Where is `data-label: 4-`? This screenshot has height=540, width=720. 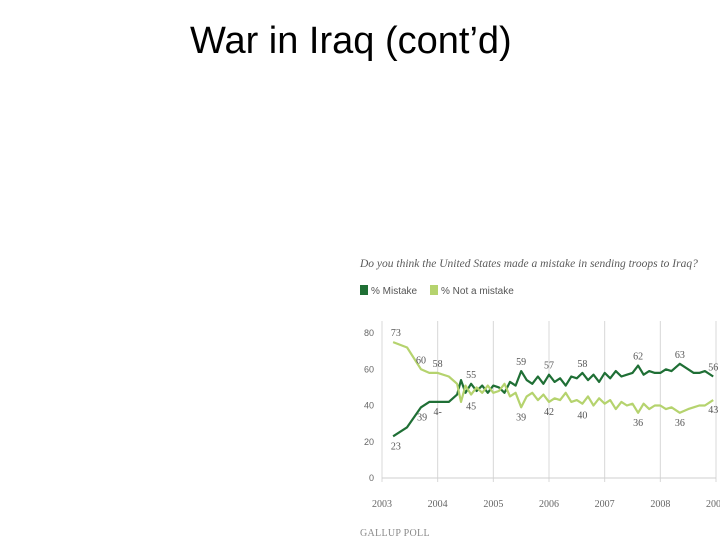 data-label: 4- is located at coordinates (437, 412).